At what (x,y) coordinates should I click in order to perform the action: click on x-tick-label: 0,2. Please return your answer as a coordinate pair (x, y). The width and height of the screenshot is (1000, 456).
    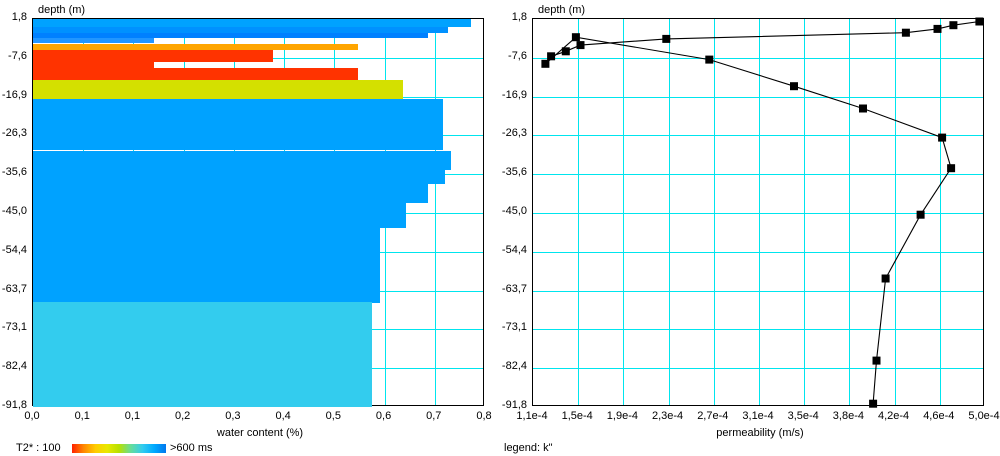
    Looking at the image, I should click on (183, 416).